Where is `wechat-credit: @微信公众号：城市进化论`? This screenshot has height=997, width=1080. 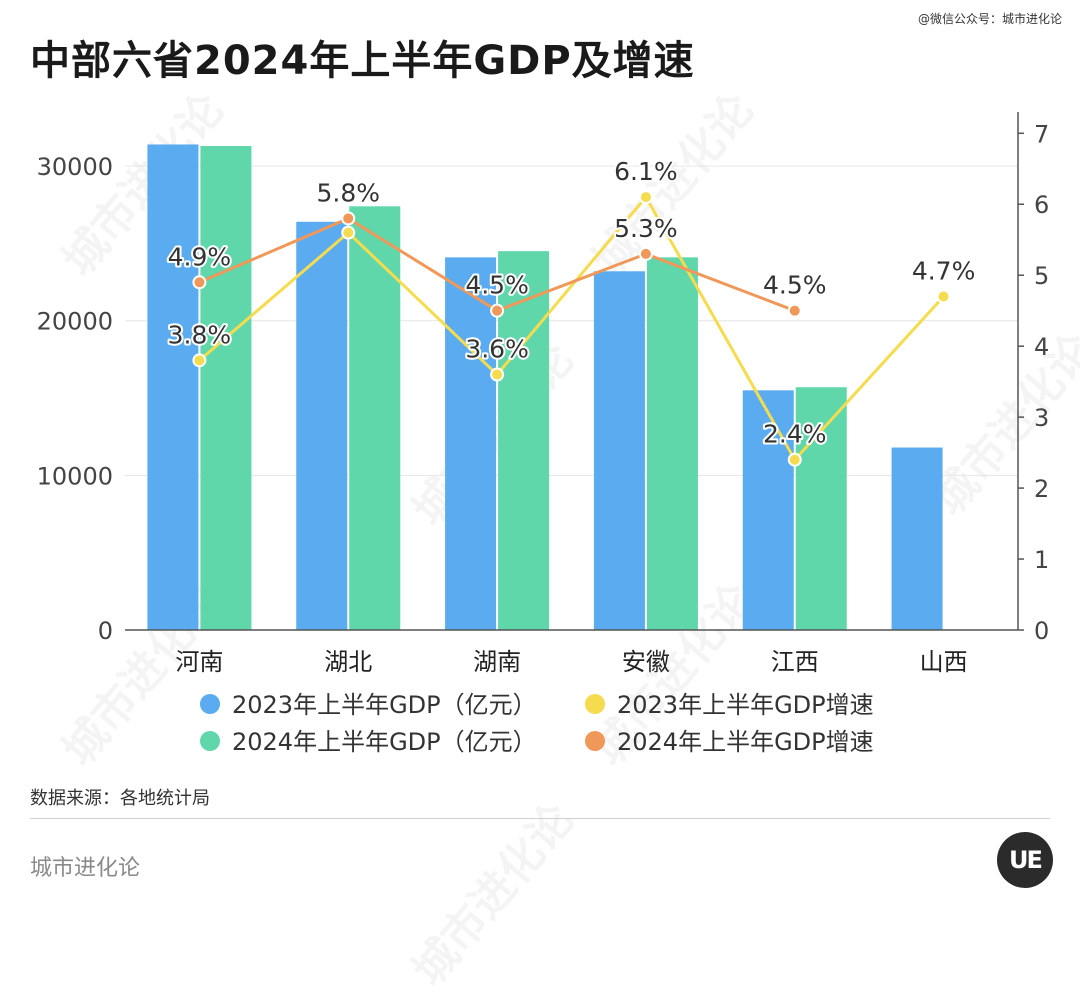
wechat-credit: @微信公众号：城市进化论 is located at coordinates (989, 19).